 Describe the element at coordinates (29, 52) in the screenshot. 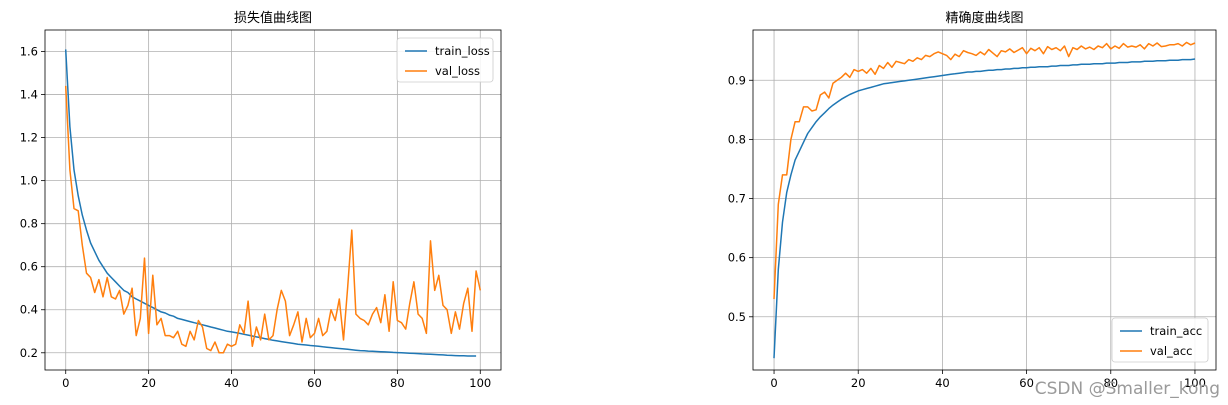

I see `y-tick-label: 1.6` at that location.